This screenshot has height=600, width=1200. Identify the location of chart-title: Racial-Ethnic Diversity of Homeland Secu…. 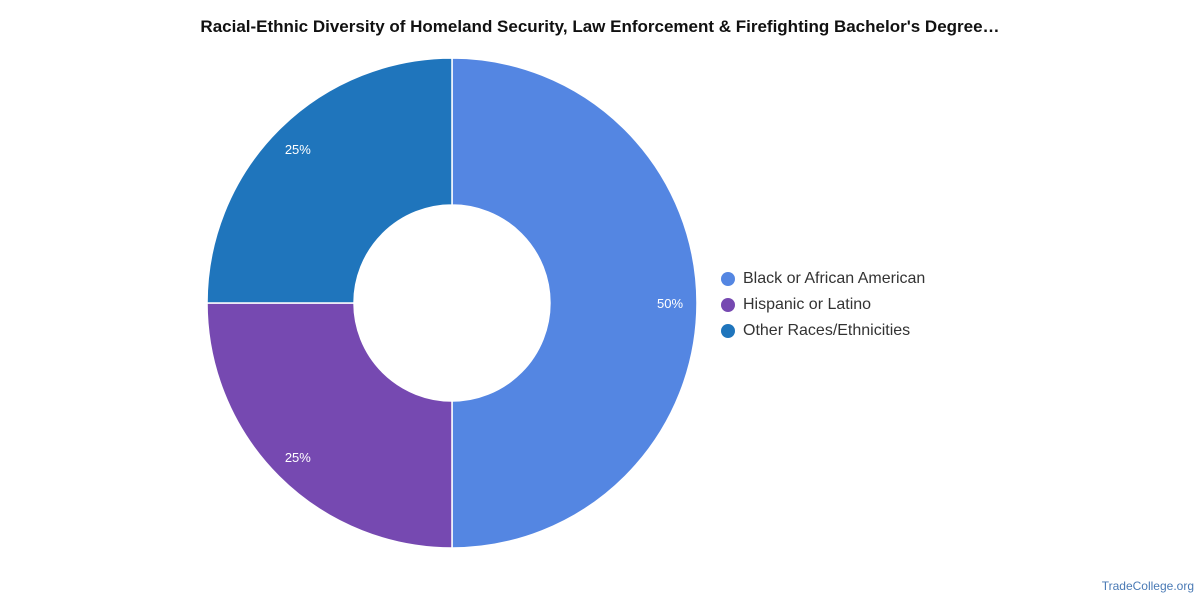
(600, 26).